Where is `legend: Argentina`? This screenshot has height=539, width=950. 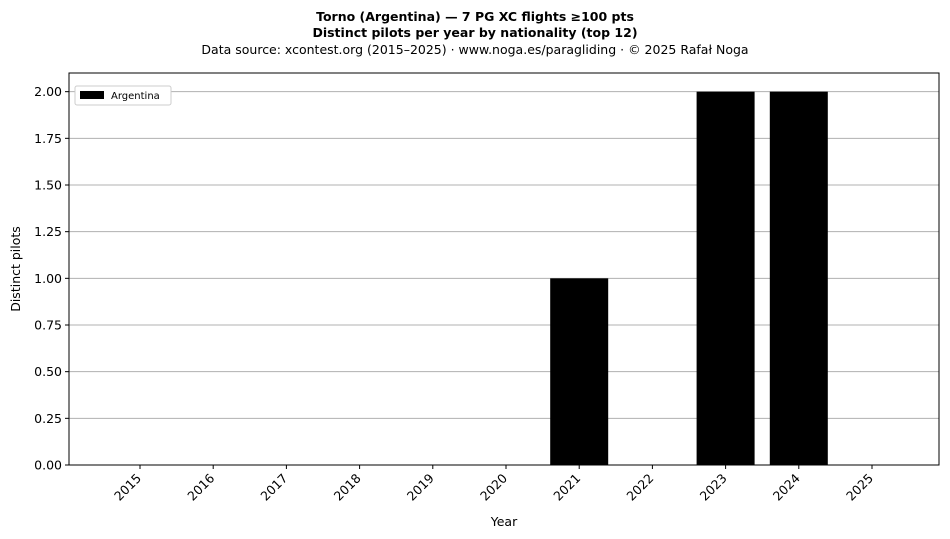
legend: Argentina is located at coordinates (123, 95).